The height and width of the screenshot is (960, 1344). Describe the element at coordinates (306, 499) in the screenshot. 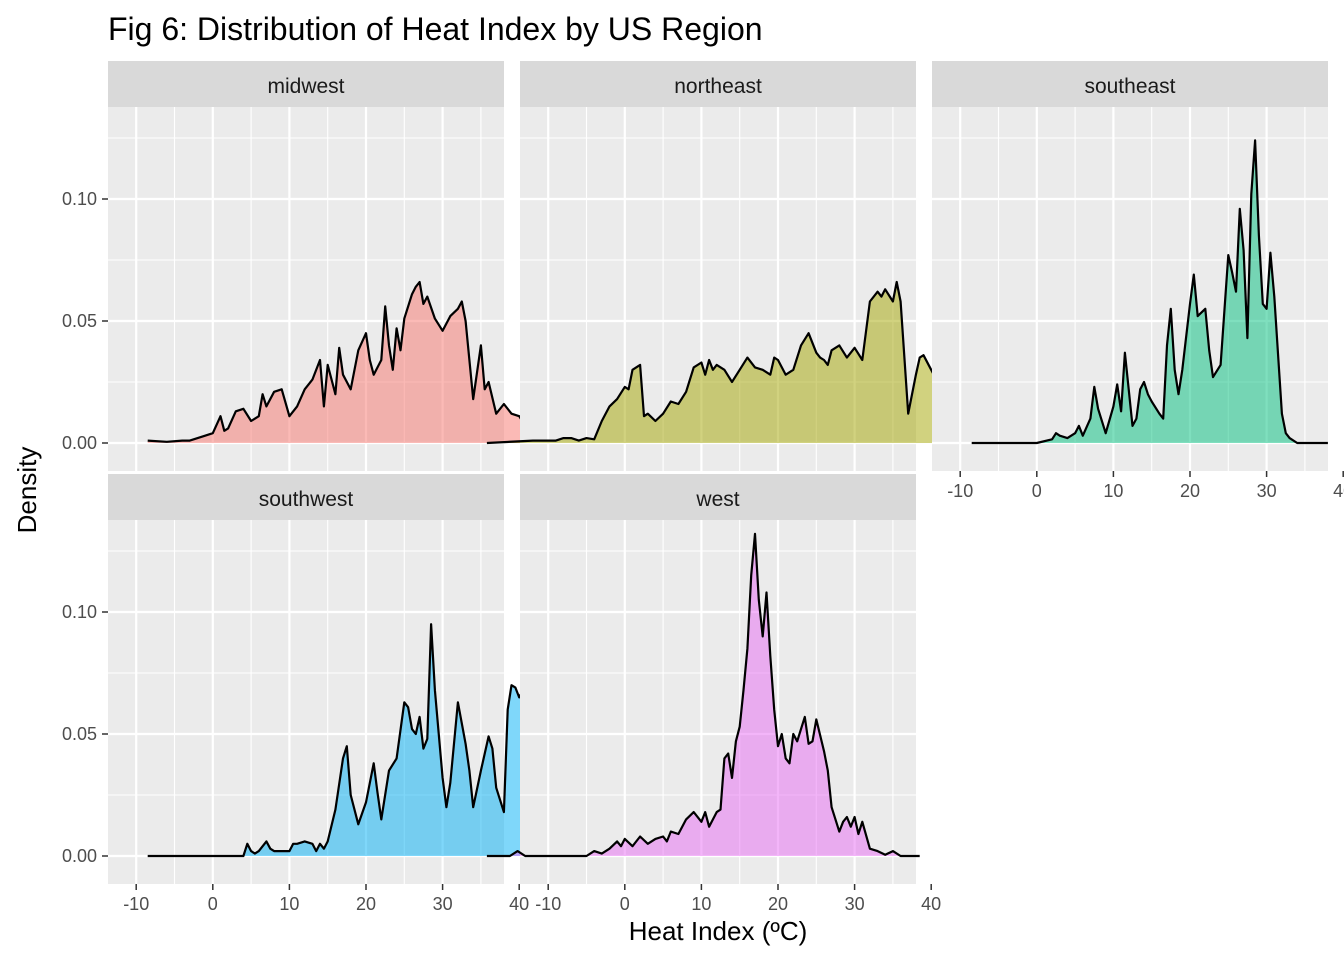

I see `strip-label: southwest` at that location.